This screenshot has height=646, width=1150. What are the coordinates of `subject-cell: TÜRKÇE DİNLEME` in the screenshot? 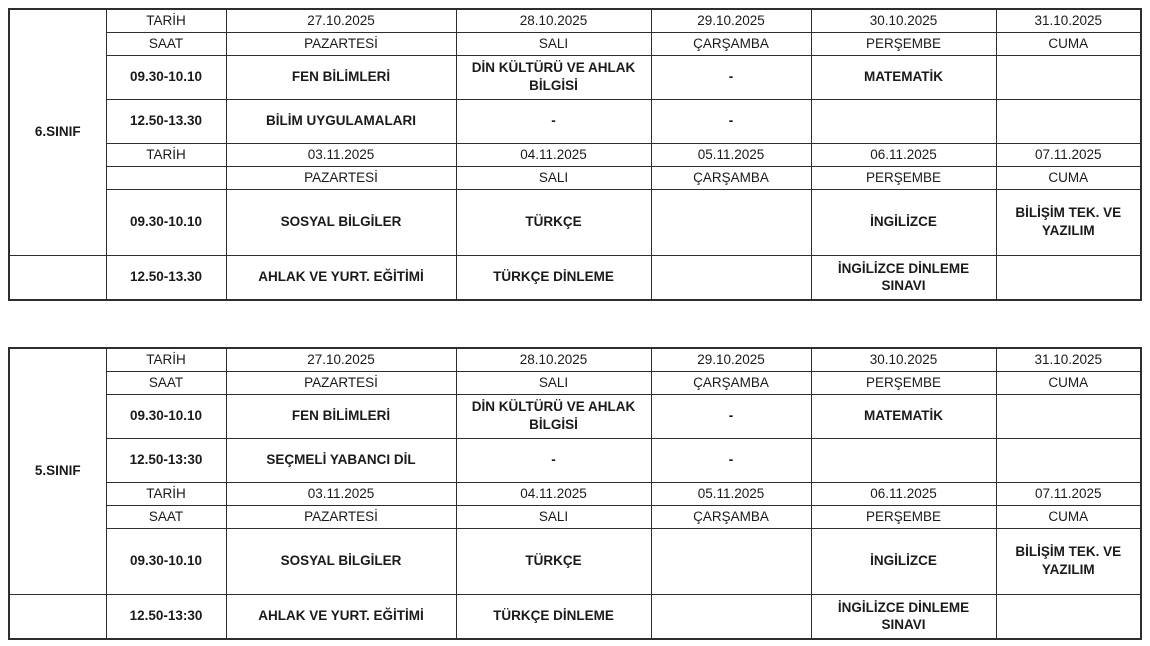 It's located at (553, 277).